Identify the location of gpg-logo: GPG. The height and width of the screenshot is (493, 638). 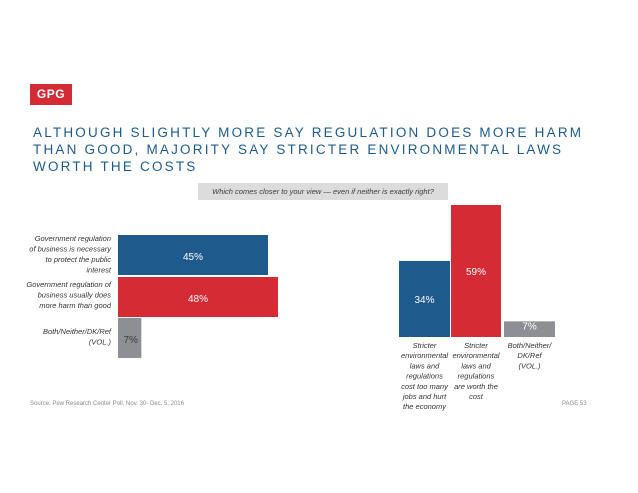
(51, 94).